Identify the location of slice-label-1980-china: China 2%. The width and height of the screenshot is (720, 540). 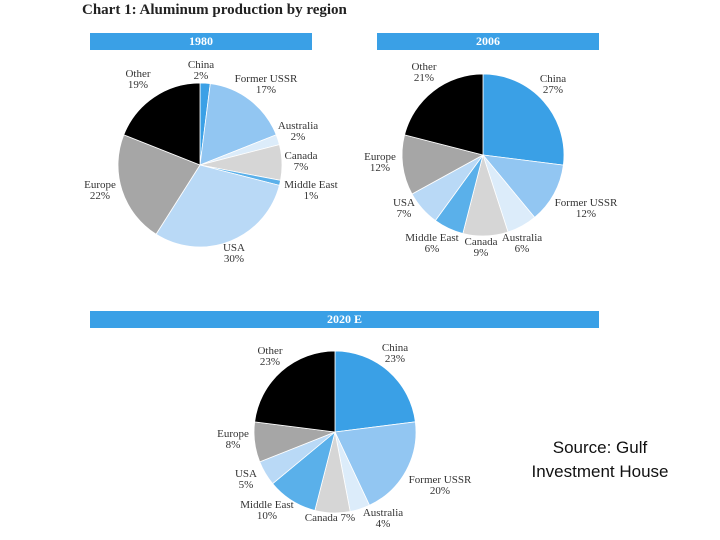
(201, 70).